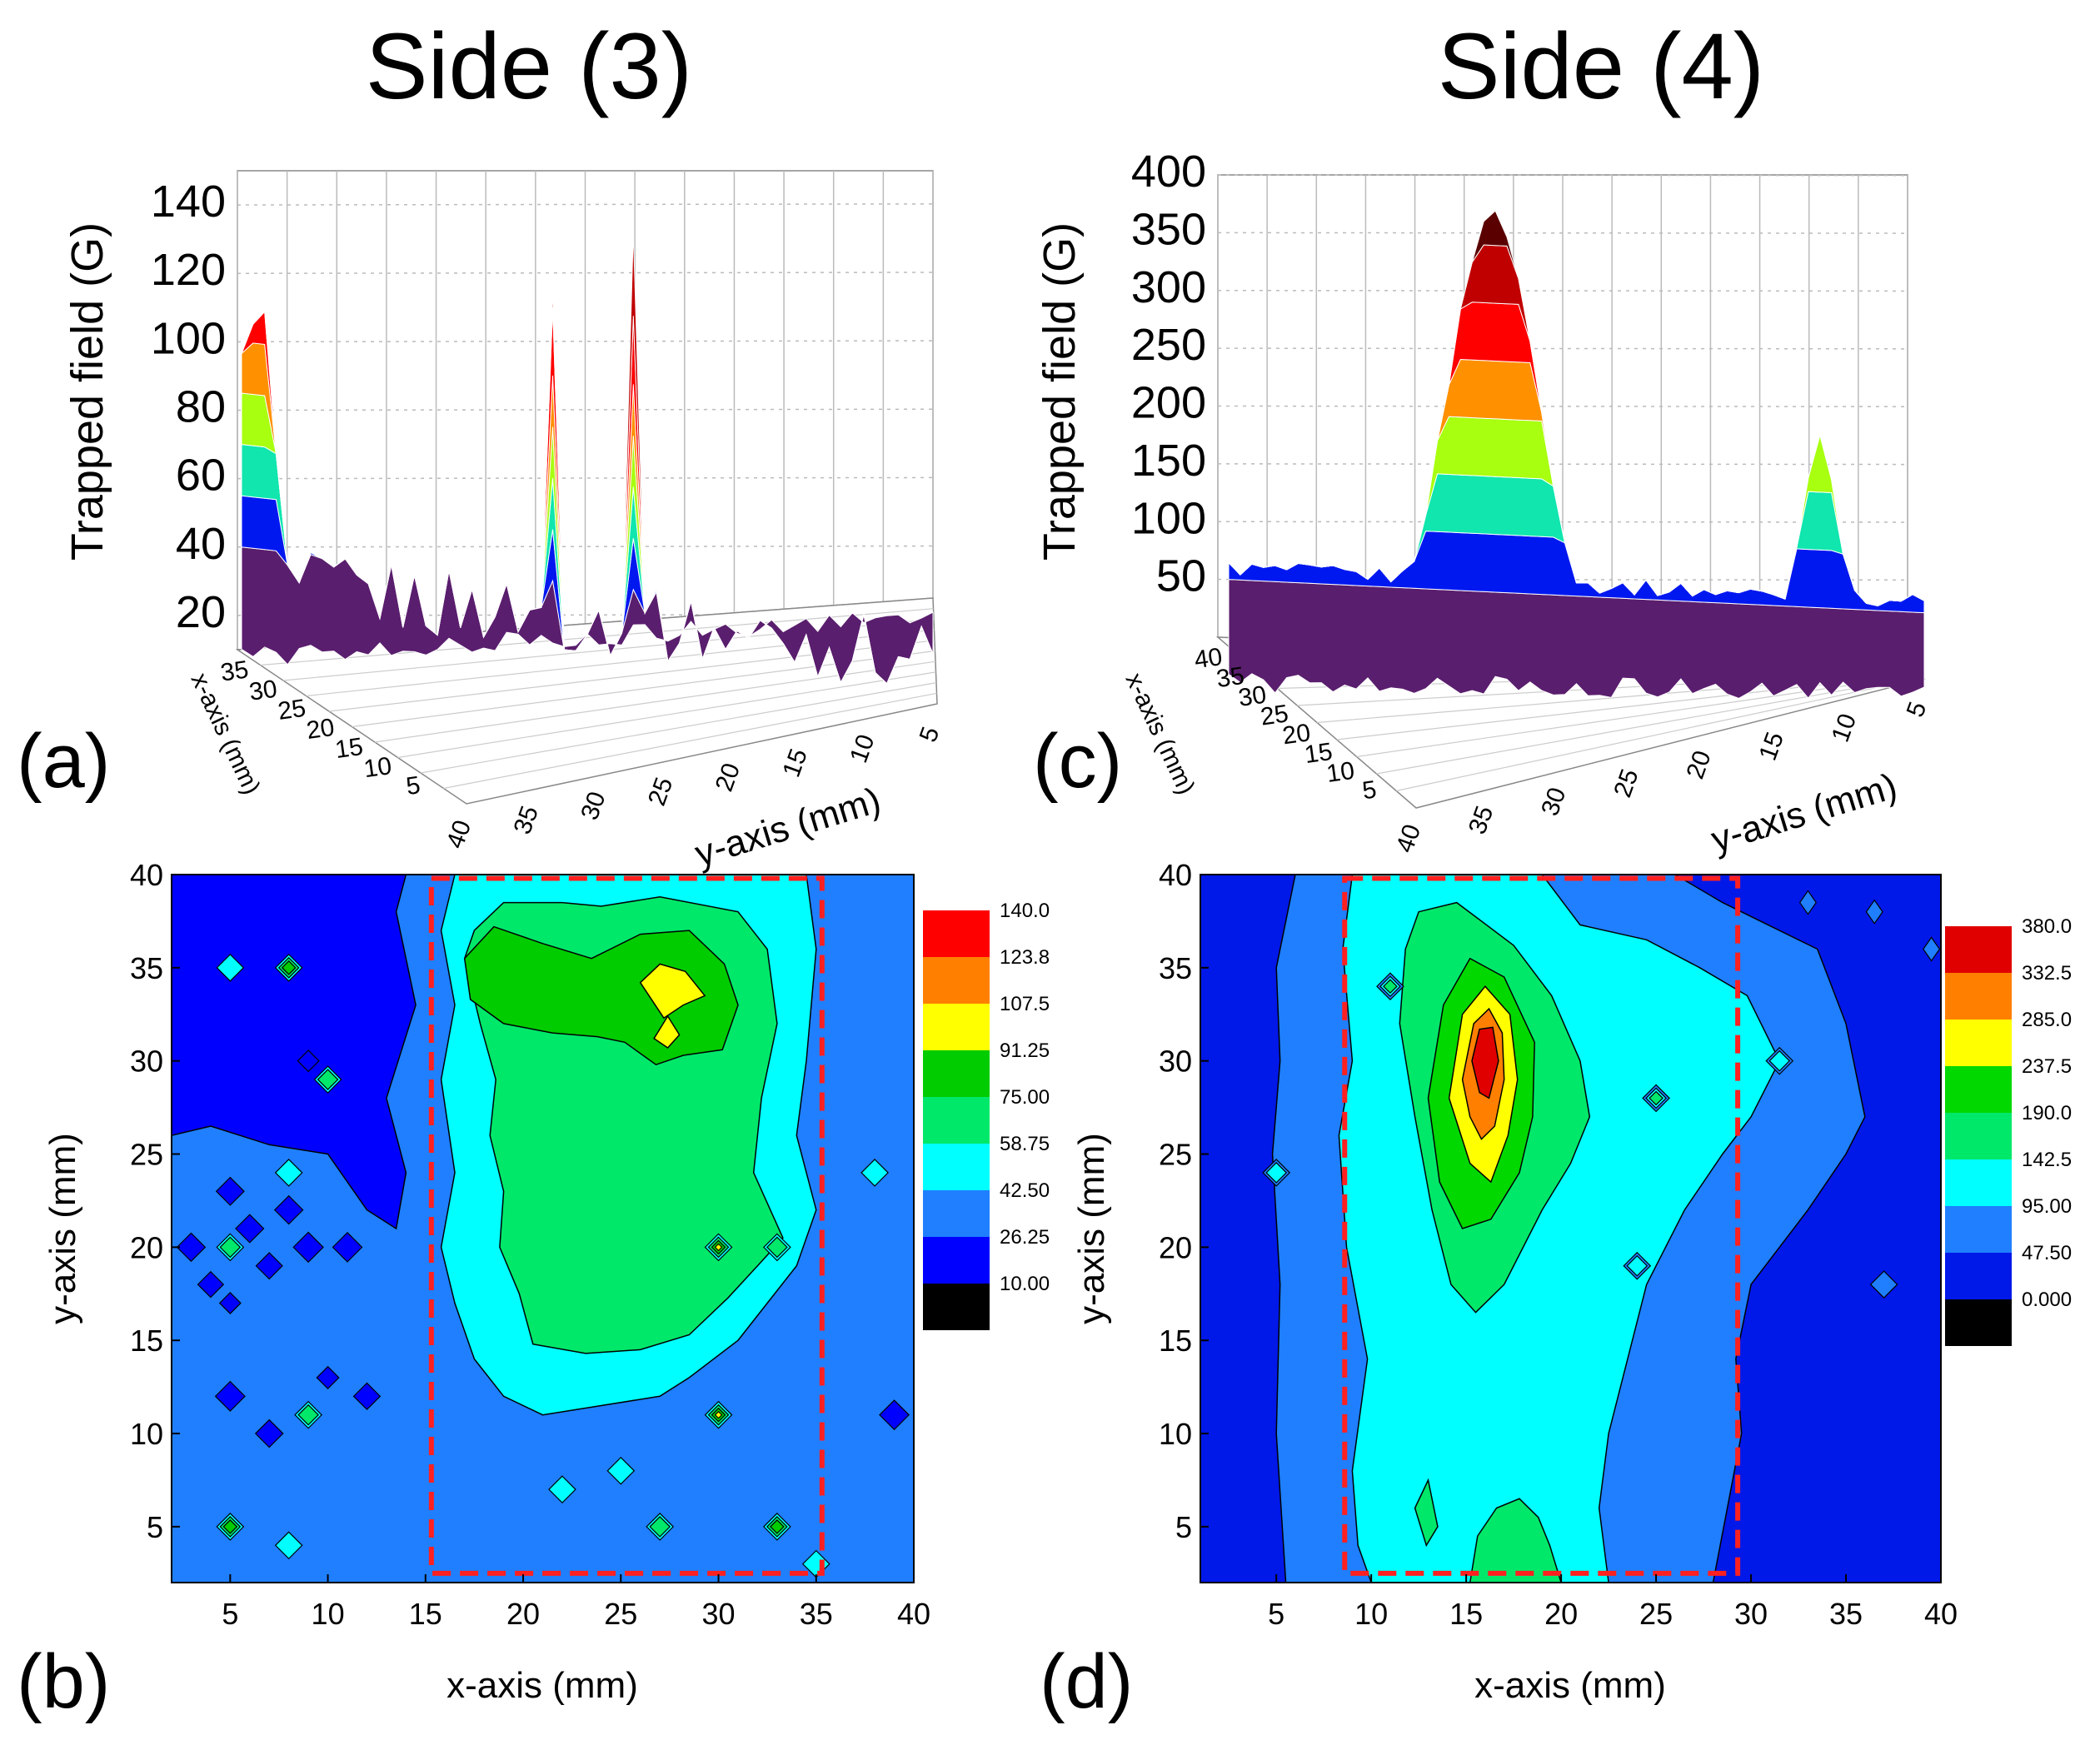 The height and width of the screenshot is (1740, 2100). I want to click on b-colorbar-label: 58.75, so click(1025, 1144).